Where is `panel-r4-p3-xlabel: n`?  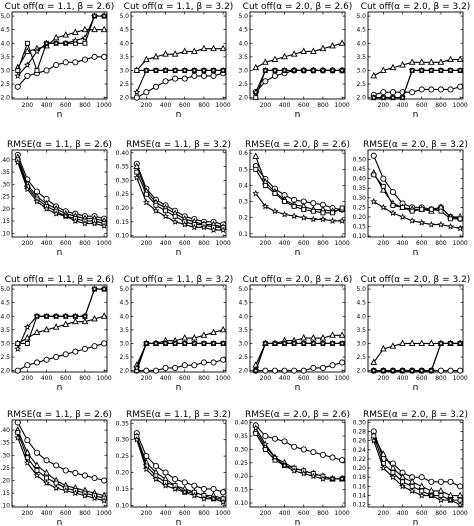
panel-r4-p3-xlabel: n is located at coordinates (298, 522).